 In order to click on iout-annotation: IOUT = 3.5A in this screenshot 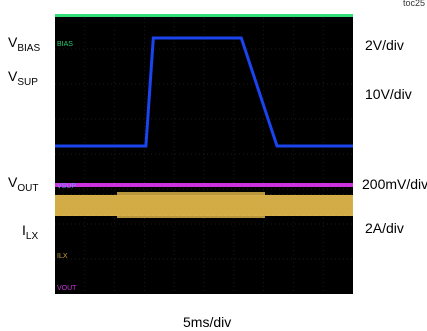, I will do `click(154, 274)`.